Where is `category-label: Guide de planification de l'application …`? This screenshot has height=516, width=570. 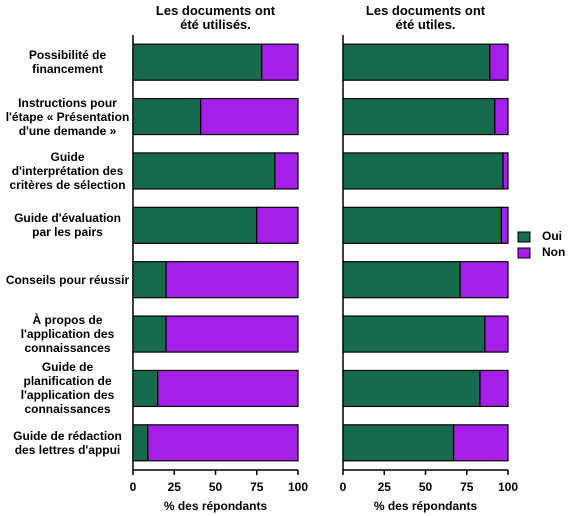
category-label: Guide de planification de l'application … is located at coordinates (67, 388).